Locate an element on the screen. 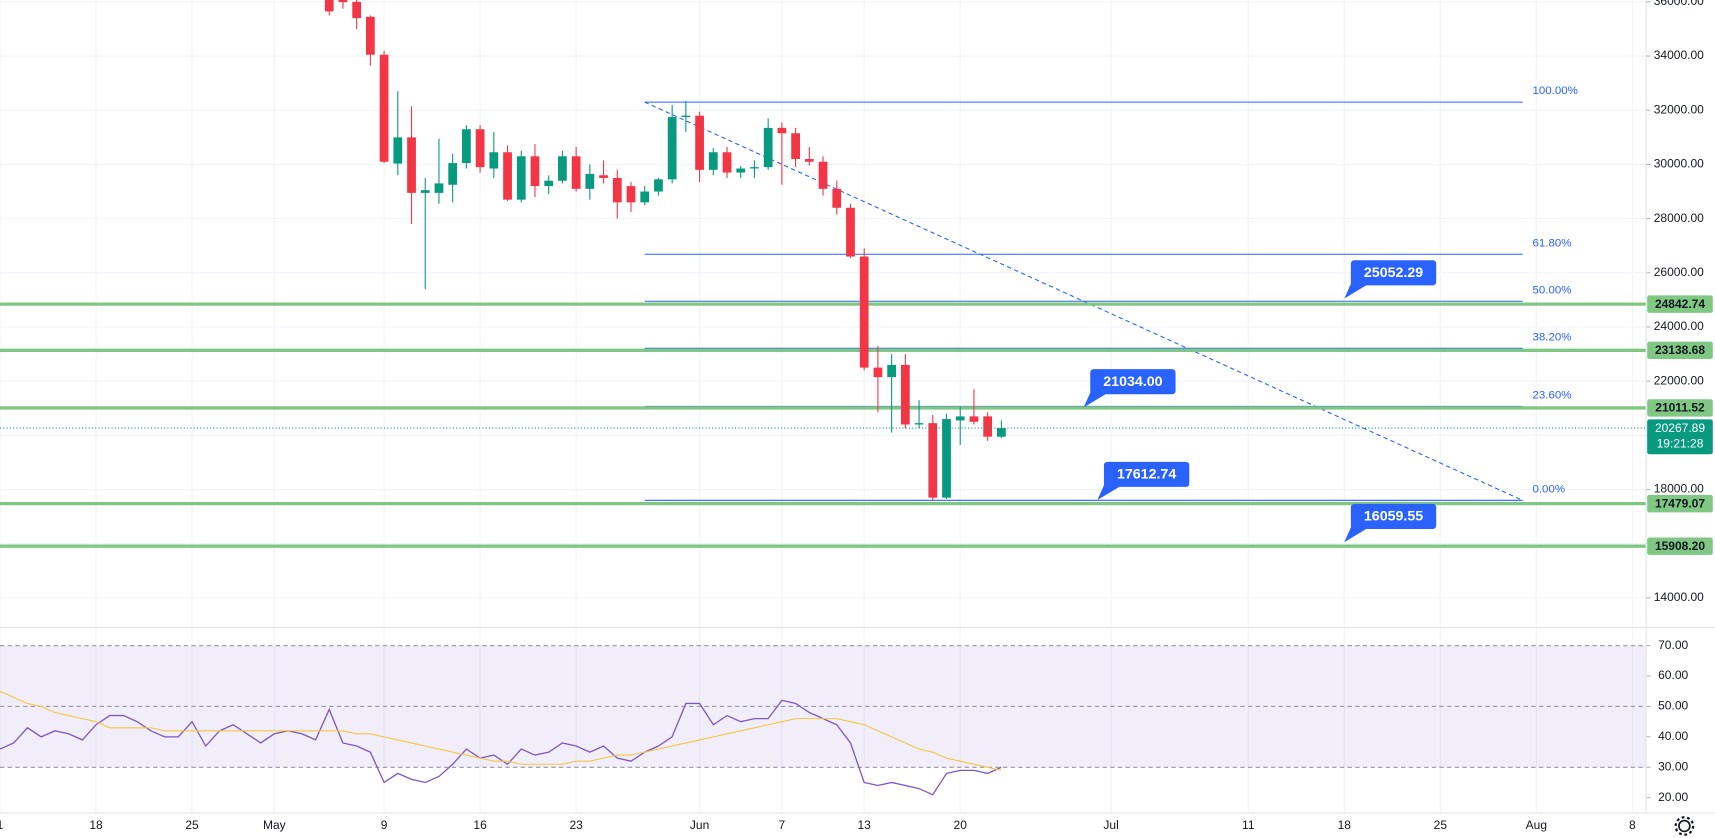 The height and width of the screenshot is (838, 1715). gear-ring is located at coordinates (1684, 826).